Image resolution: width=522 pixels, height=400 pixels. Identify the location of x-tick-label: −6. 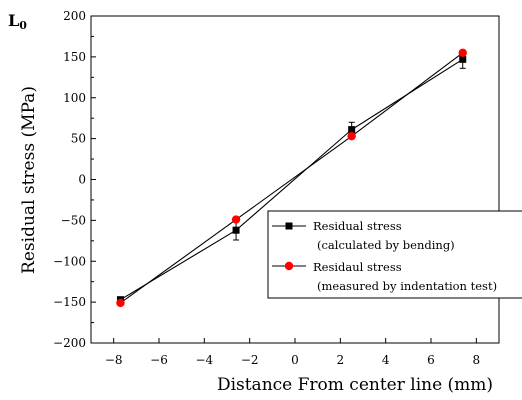
(159, 360).